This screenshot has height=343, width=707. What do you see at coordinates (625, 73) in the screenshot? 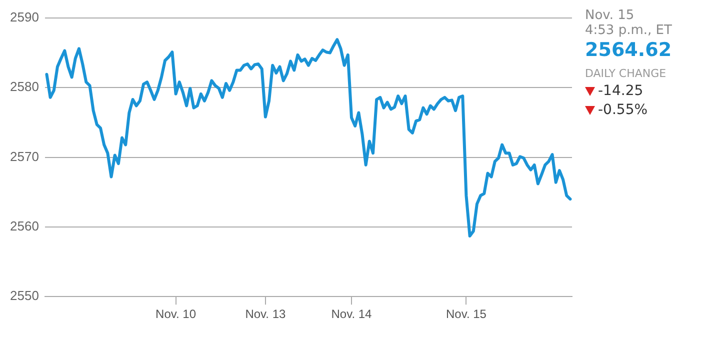
I see `text: DAILY CHANGE` at bounding box center [625, 73].